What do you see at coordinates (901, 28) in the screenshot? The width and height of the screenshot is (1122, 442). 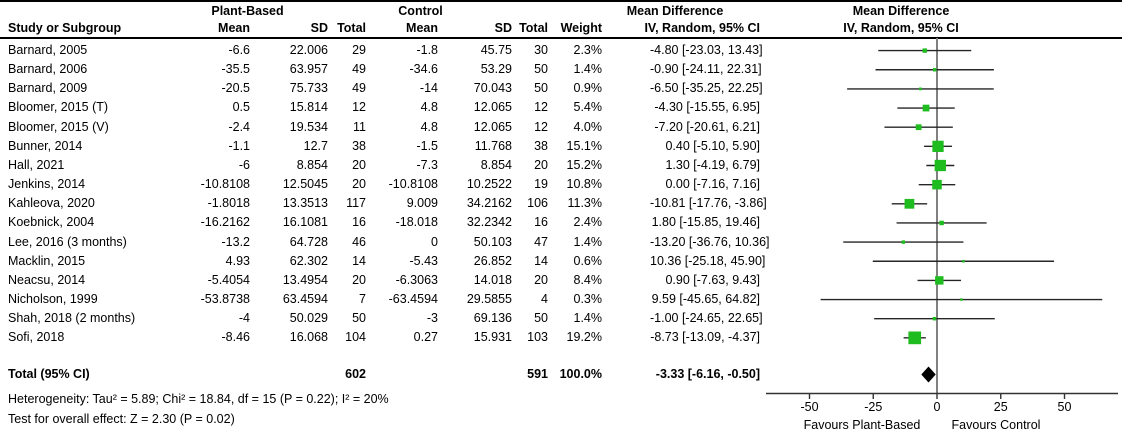 I see `column-header-ci-plot: IV, Random, 95% CI` at bounding box center [901, 28].